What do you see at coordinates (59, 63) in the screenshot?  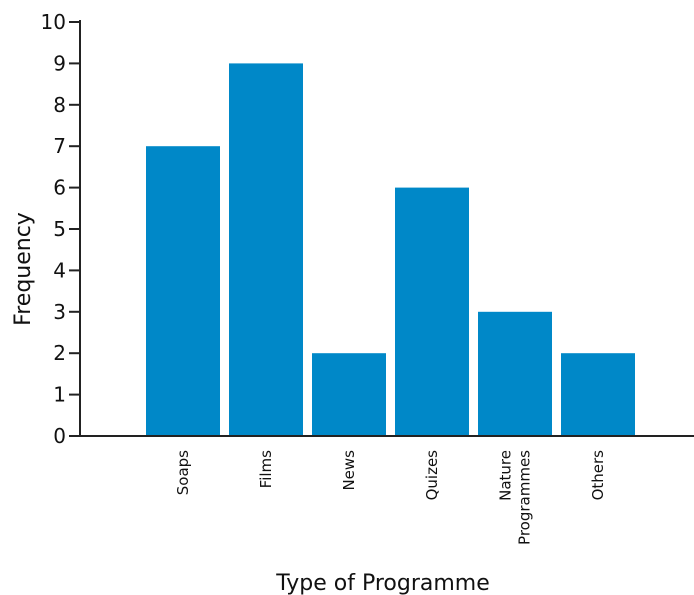 I see `y-tick-label: 9` at bounding box center [59, 63].